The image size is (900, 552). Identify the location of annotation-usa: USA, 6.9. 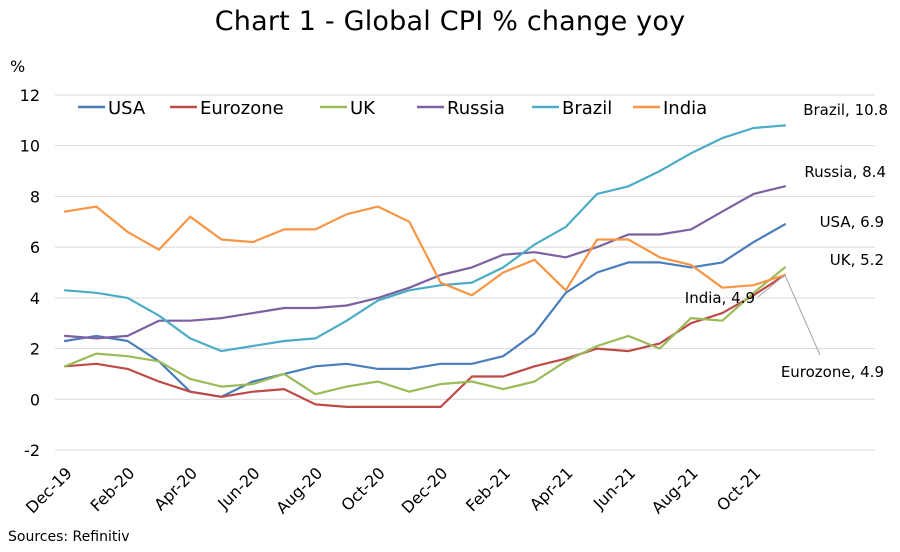
(852, 222).